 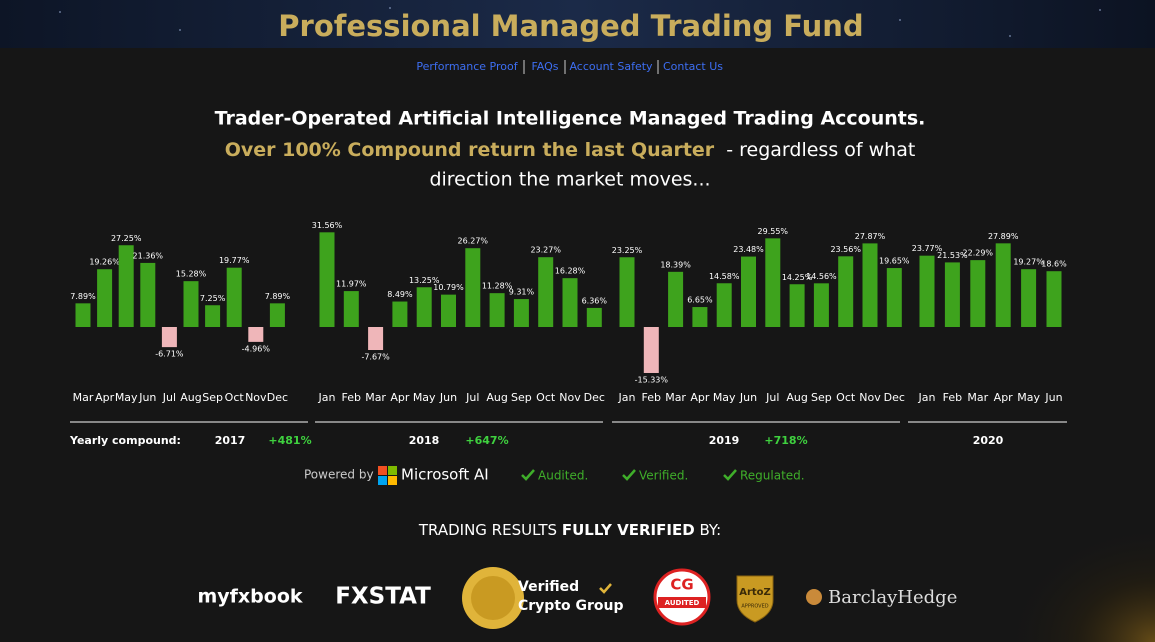 I want to click on cg-banner, so click(x=682, y=602).